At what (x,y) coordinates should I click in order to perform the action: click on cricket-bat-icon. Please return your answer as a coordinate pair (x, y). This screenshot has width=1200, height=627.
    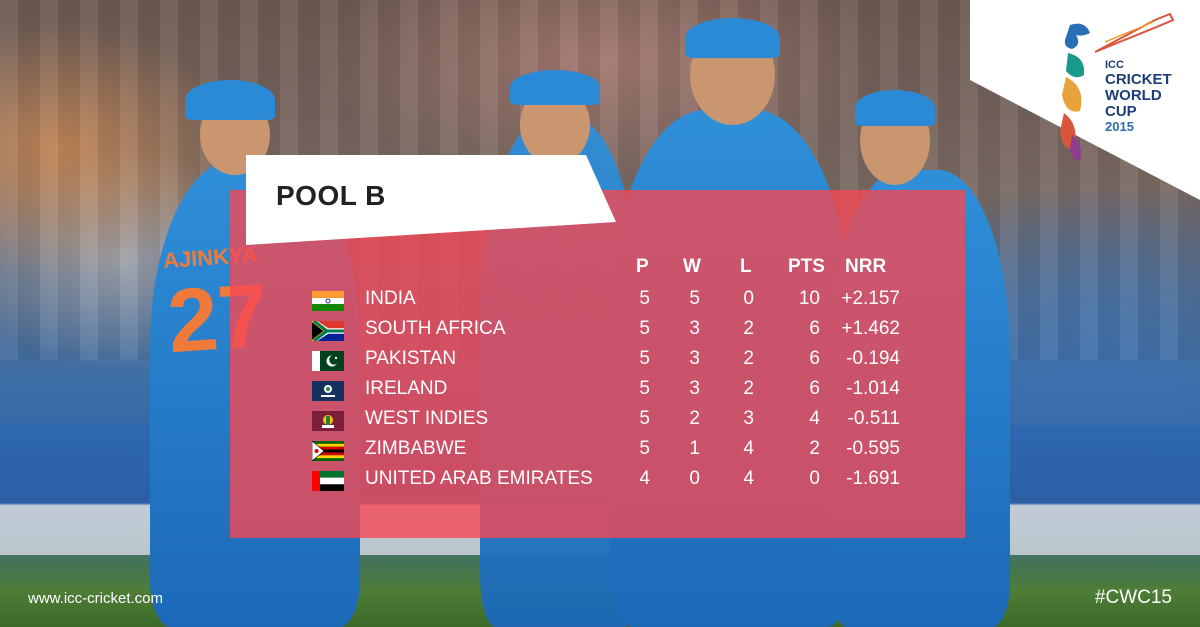
    Looking at the image, I should click on (1135, 32).